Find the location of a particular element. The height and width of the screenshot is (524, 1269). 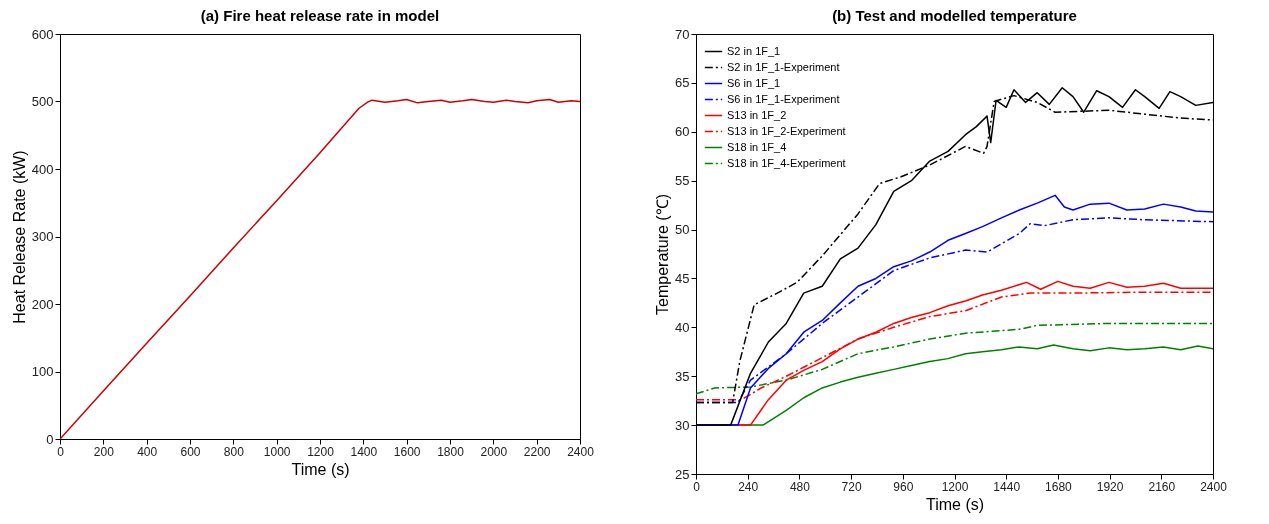

y-tick-label: 35 is located at coordinates (682, 376).